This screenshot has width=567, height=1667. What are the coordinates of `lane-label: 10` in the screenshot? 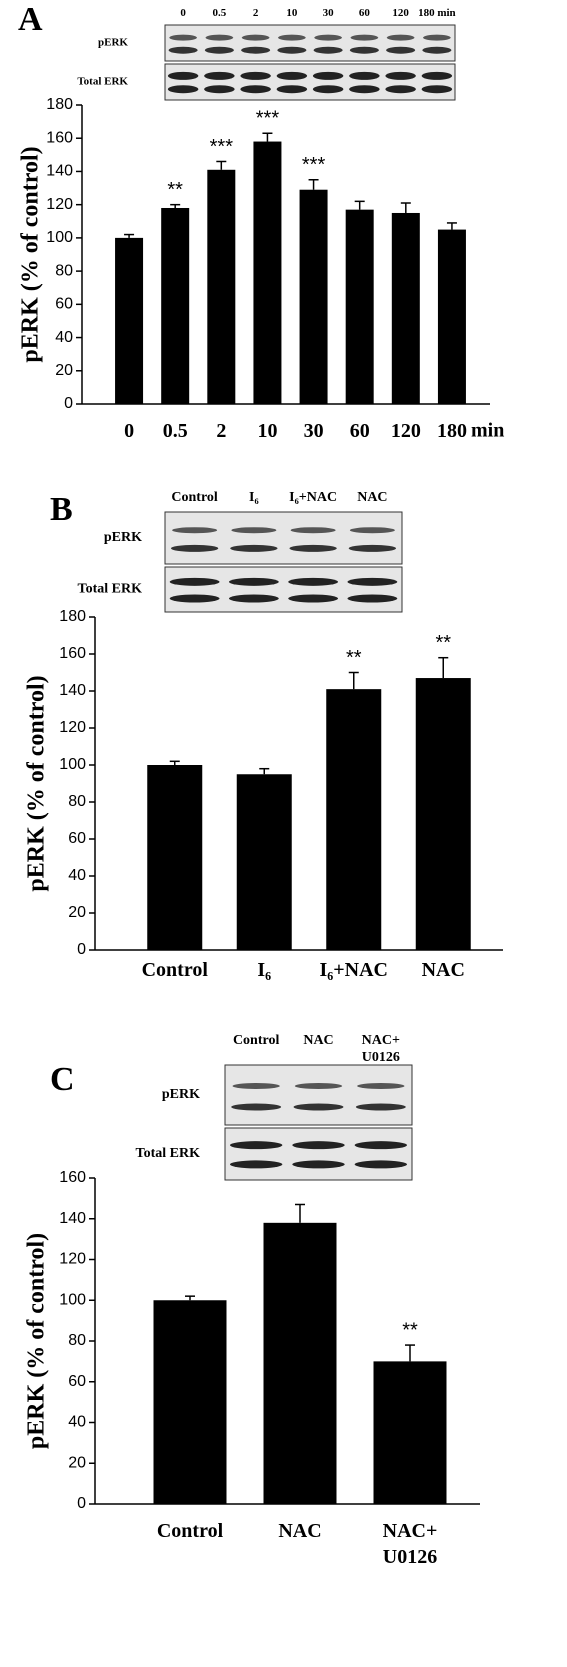 It's located at (292, 13).